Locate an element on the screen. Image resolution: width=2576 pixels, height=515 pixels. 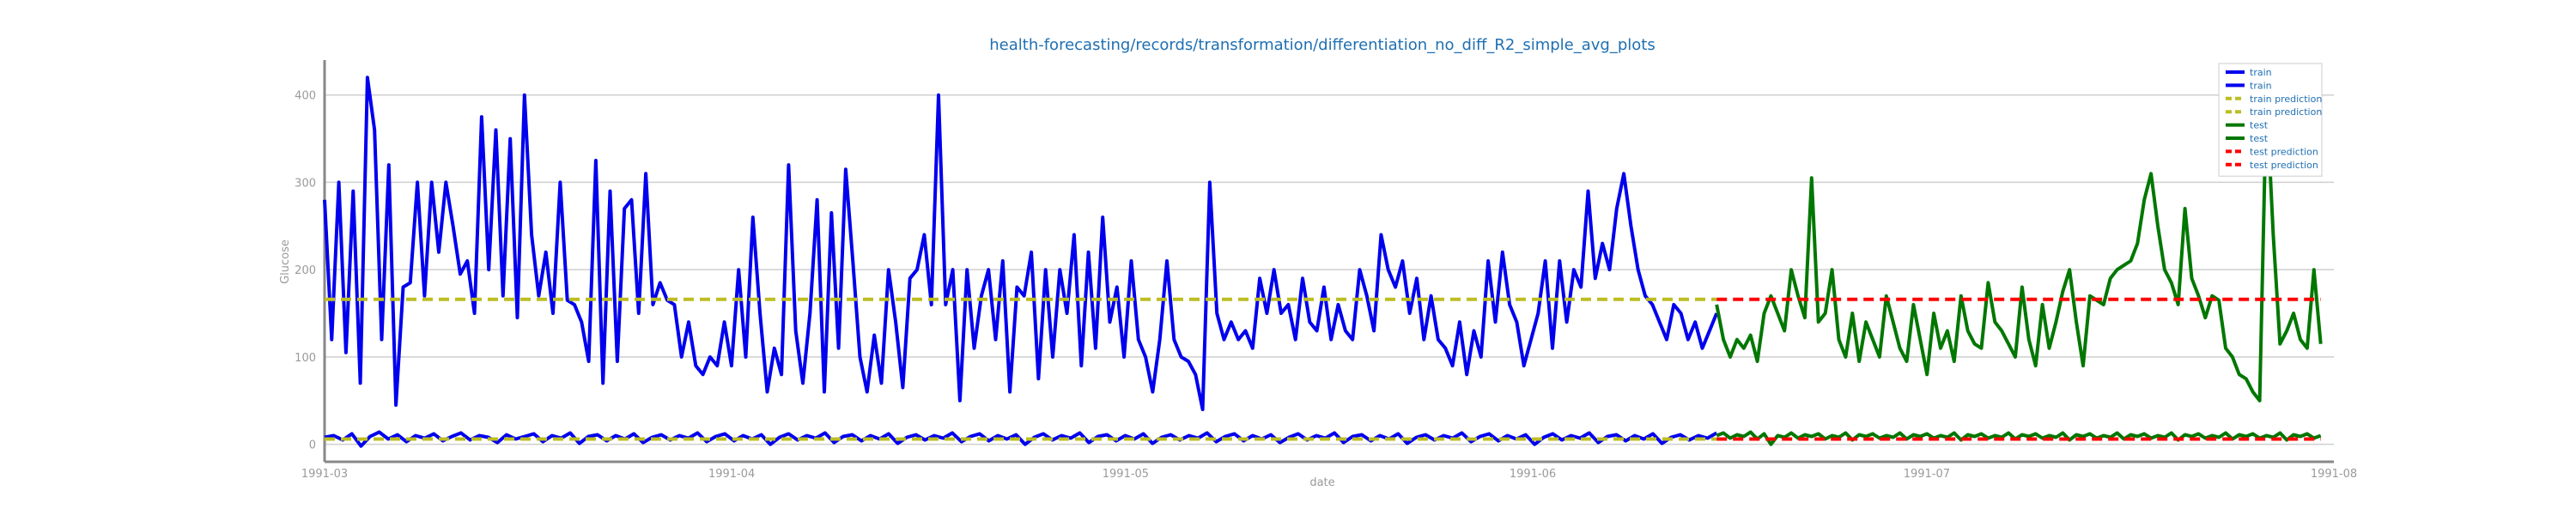
x-tick-label: 1991-04 is located at coordinates (731, 474).